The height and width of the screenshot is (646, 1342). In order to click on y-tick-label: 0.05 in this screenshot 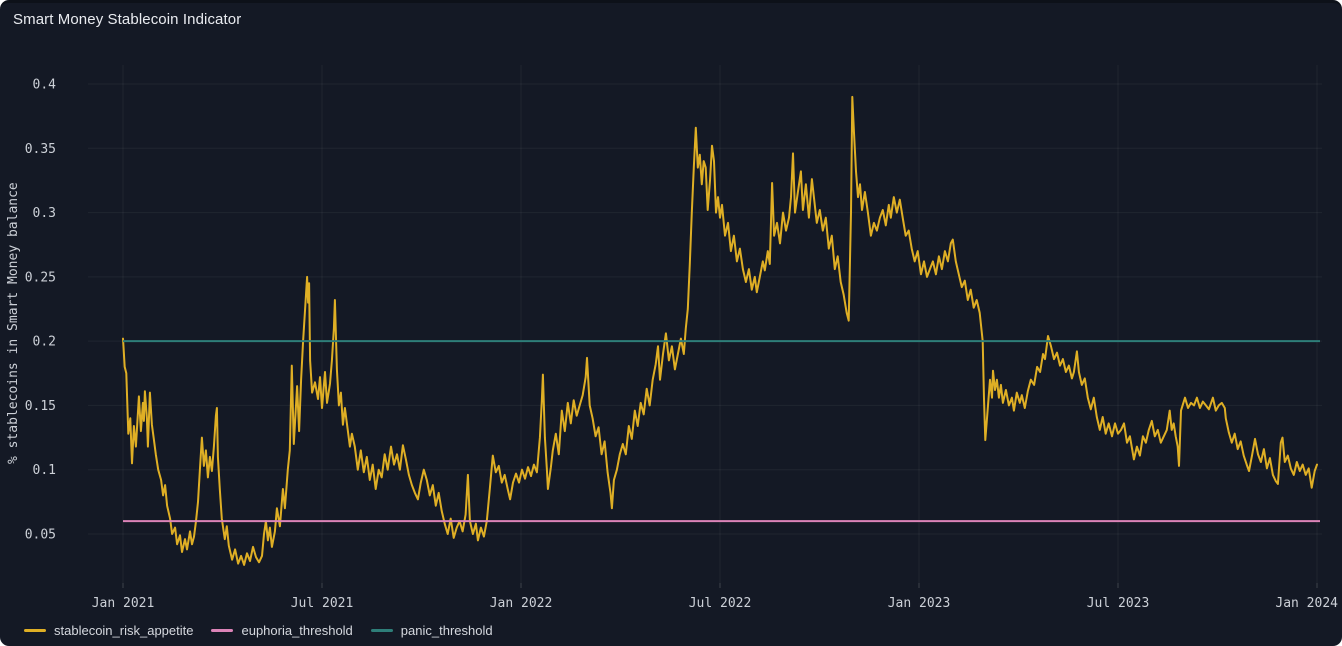, I will do `click(40, 535)`.